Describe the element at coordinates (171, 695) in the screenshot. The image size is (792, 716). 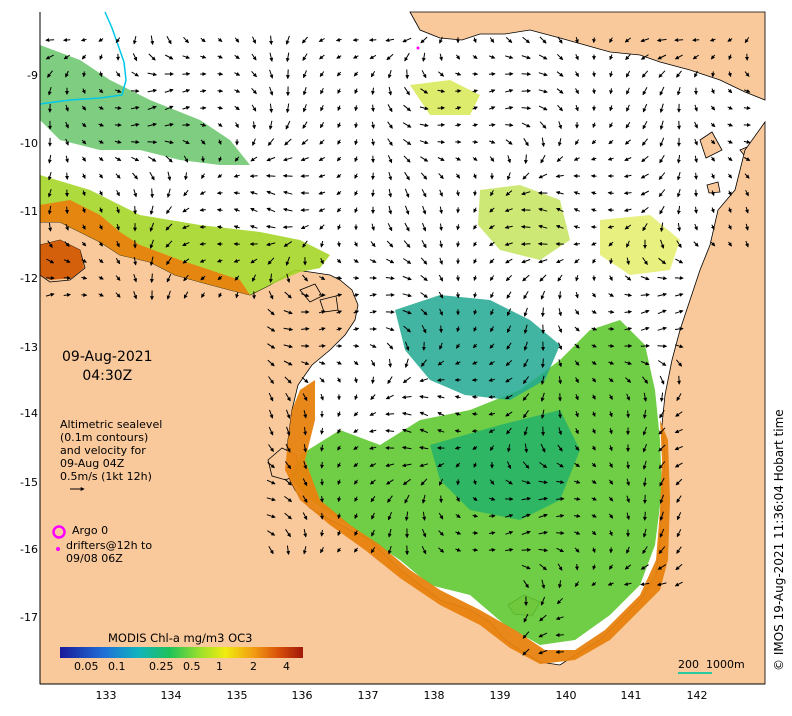
I see `lon-tick: 134` at that location.